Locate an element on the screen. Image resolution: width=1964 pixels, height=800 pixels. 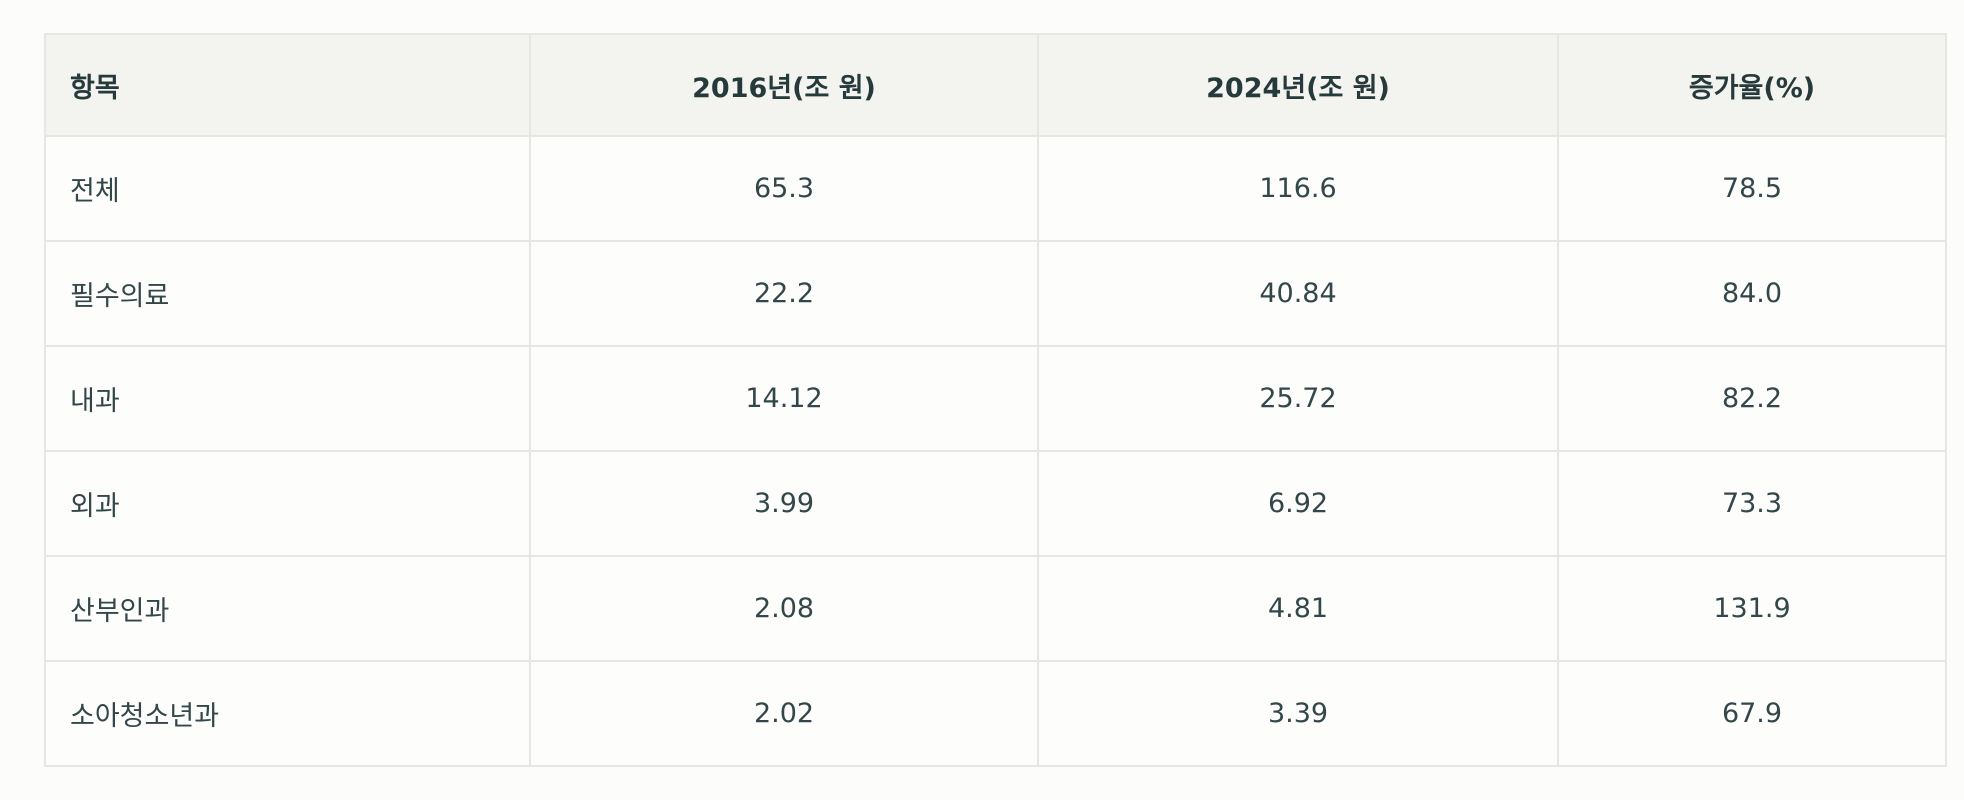
cell-item: 소아청소년과 is located at coordinates (287, 713).